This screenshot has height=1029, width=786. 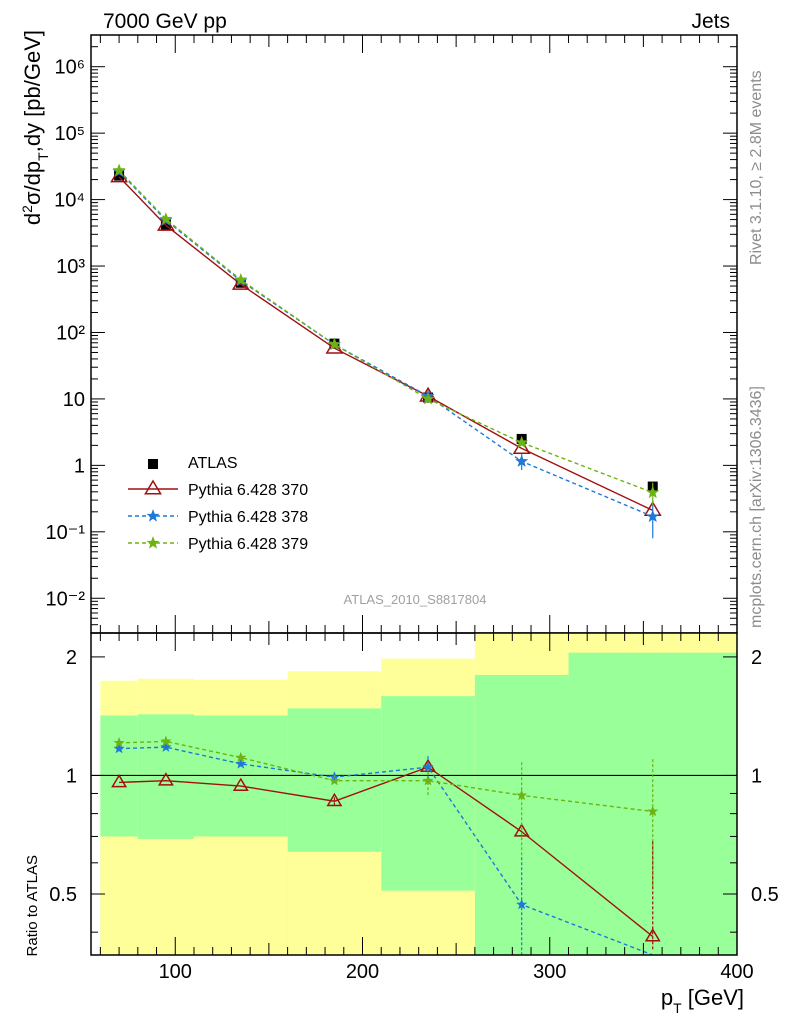 I want to click on legend-entry-label: Pythia 6.428 370, so click(x=248, y=490).